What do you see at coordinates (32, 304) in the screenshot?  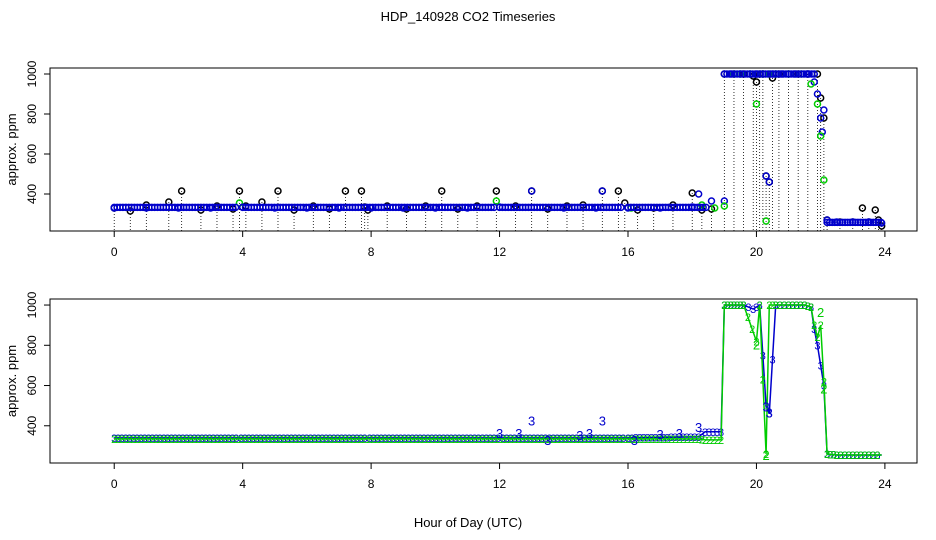 I see `y-tick-label: 1000` at bounding box center [32, 304].